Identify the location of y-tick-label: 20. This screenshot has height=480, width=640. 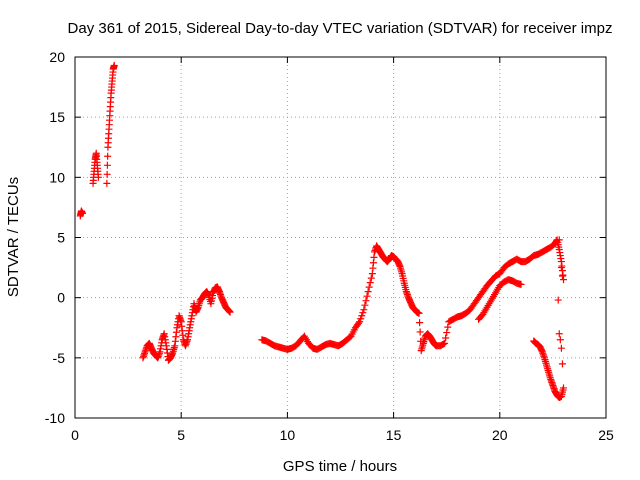
(57, 57).